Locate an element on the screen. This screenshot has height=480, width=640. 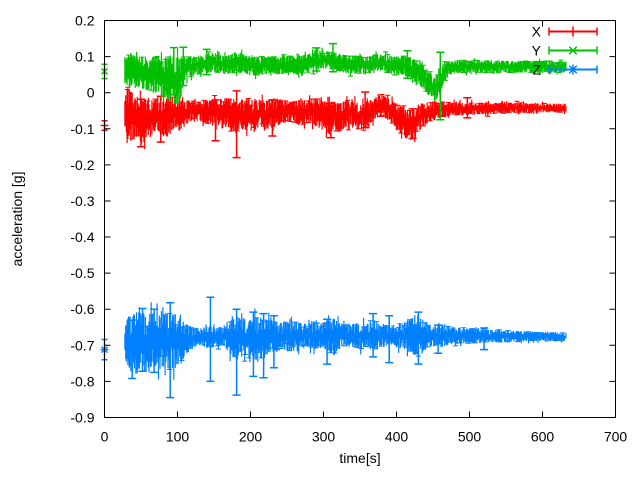
series-z-spikes is located at coordinates (308, 347).